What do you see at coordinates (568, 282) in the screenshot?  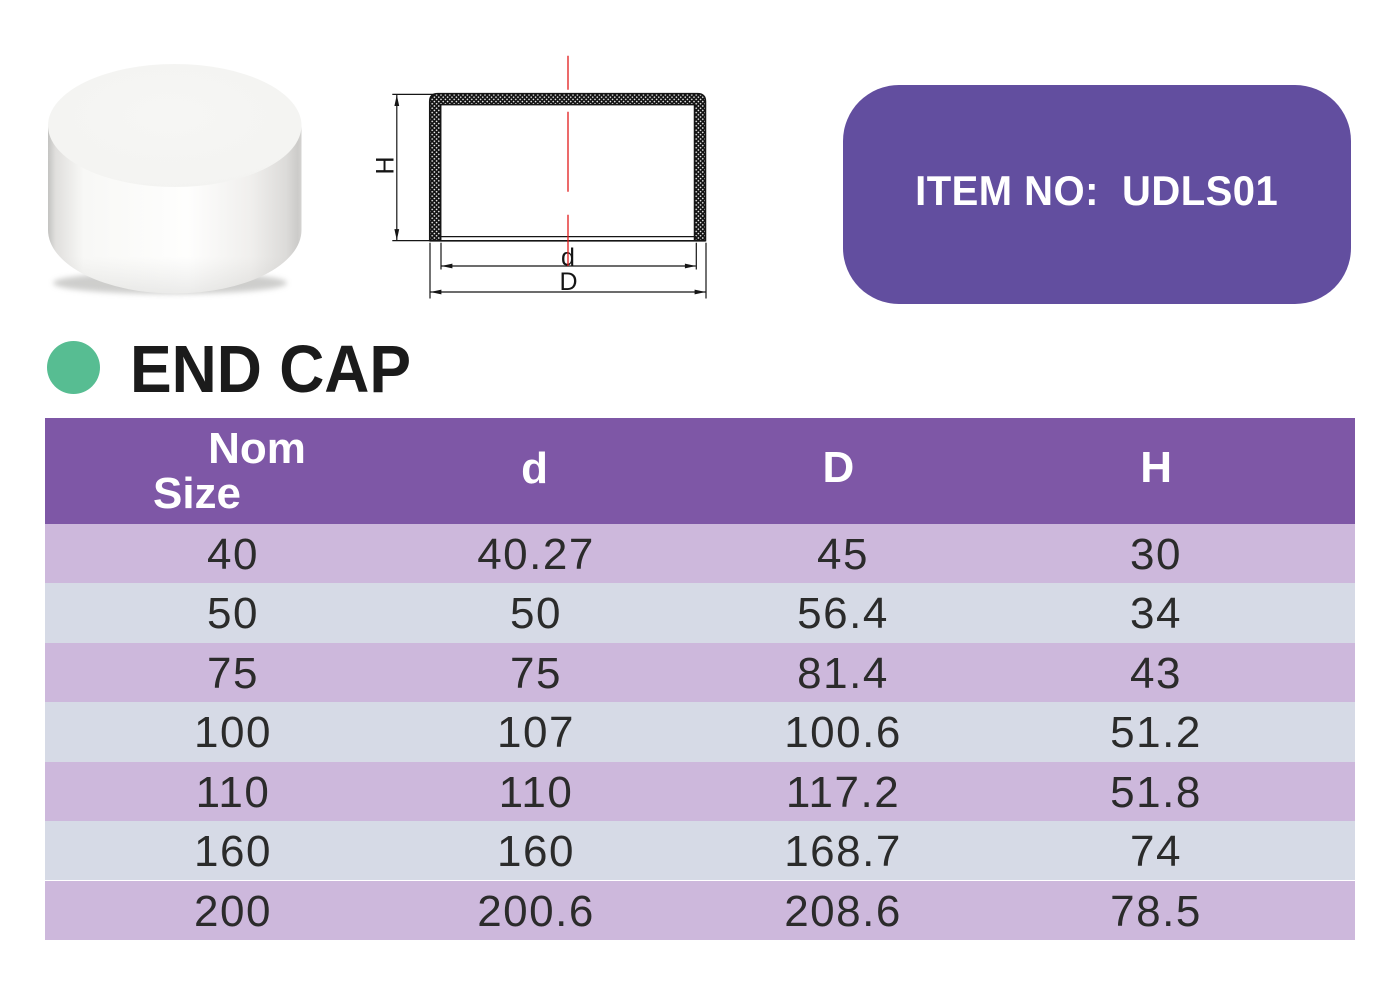 I see `svg-text: D` at bounding box center [568, 282].